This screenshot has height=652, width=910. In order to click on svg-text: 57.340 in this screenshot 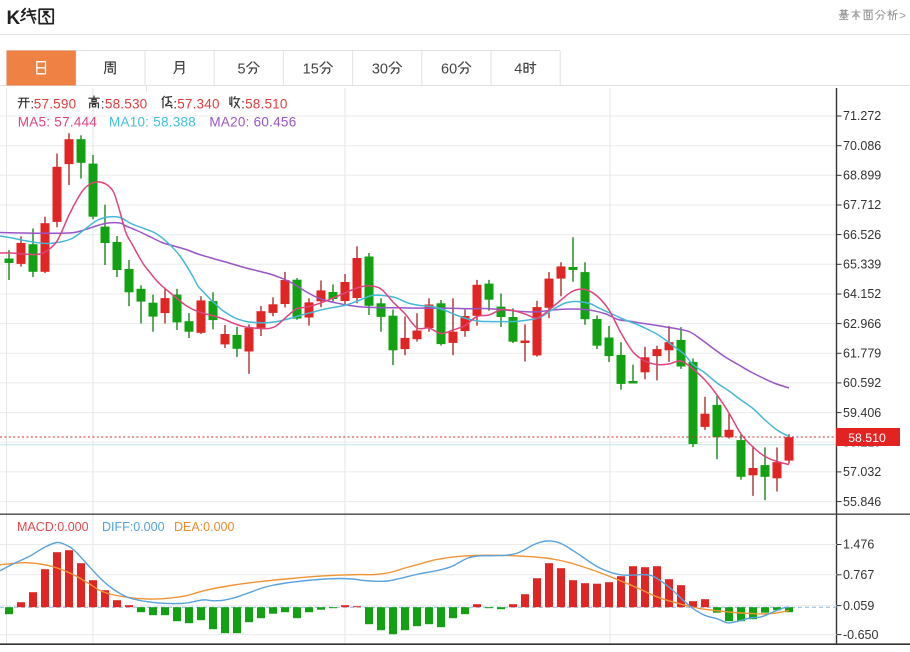, I will do `click(198, 104)`.